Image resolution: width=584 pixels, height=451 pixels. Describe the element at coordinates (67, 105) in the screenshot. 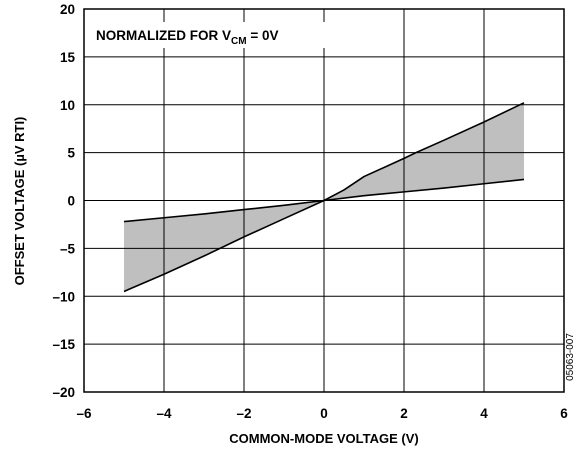

I see `y-tick-label: 10` at that location.